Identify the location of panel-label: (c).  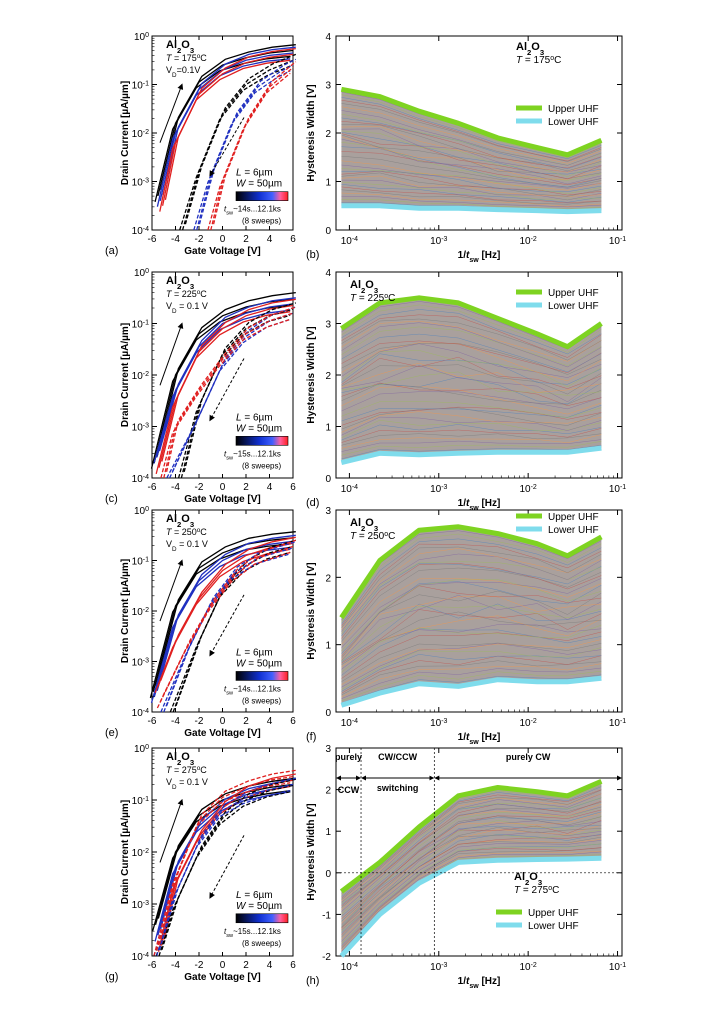
(111, 499).